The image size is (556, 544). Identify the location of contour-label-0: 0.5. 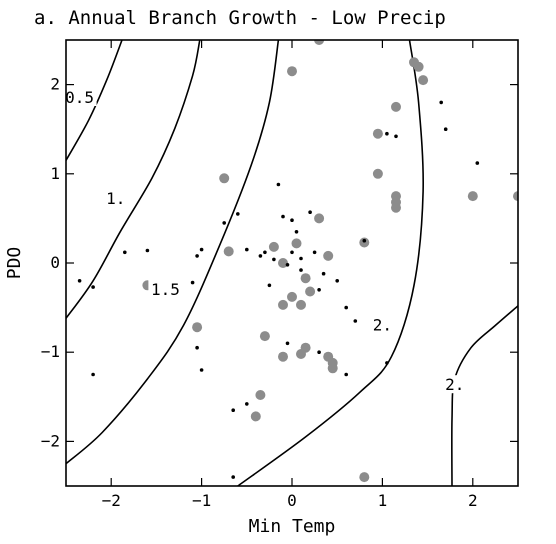
(79, 97).